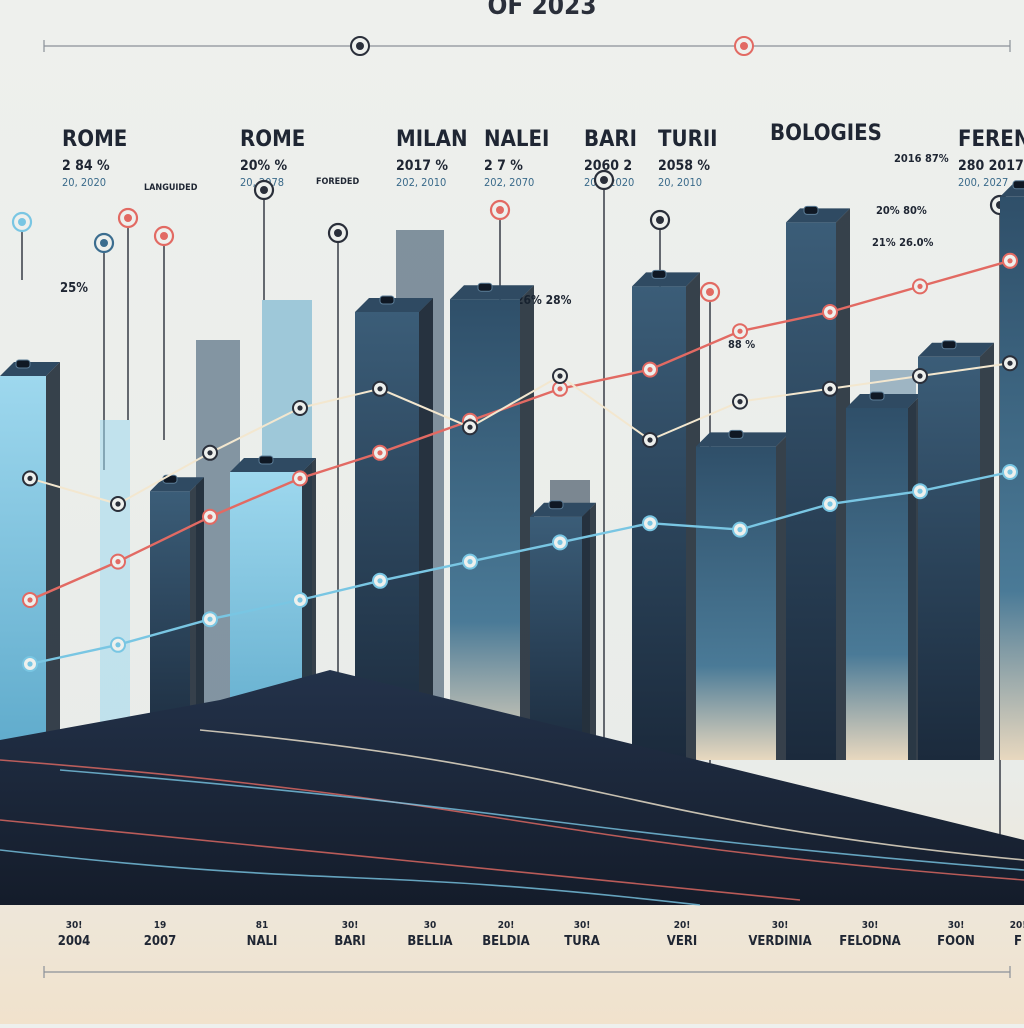  Describe the element at coordinates (520, 434) in the screenshot. I see `trend-line-cream-trend` at that location.